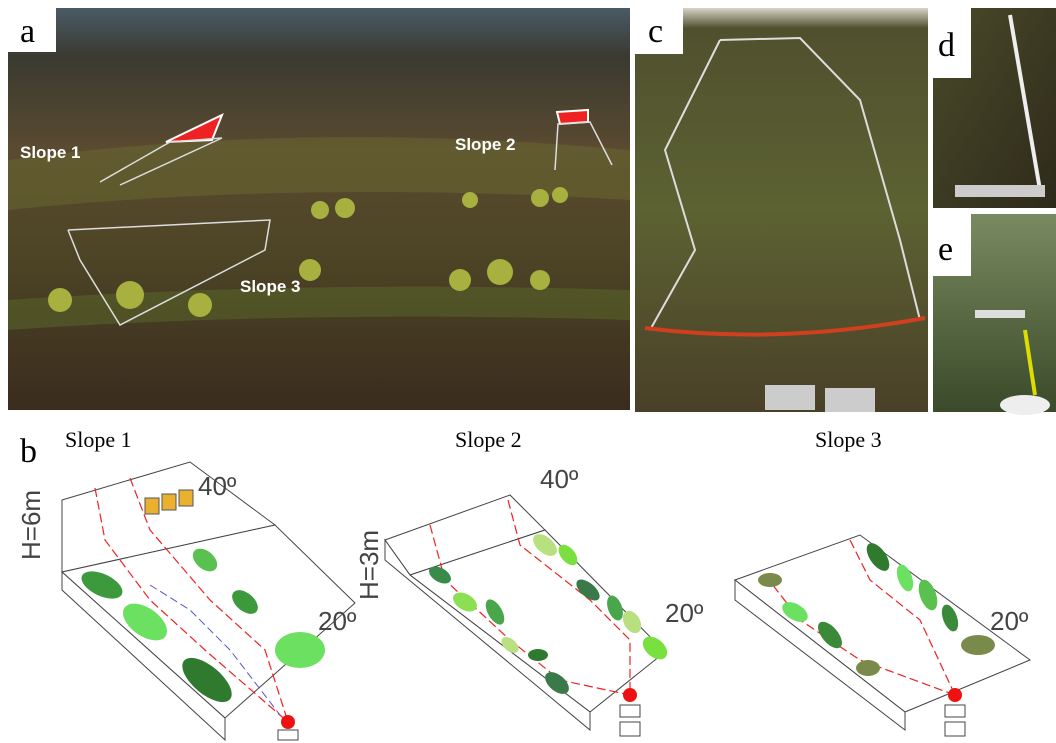  I want to click on photo-e, so click(994, 314).